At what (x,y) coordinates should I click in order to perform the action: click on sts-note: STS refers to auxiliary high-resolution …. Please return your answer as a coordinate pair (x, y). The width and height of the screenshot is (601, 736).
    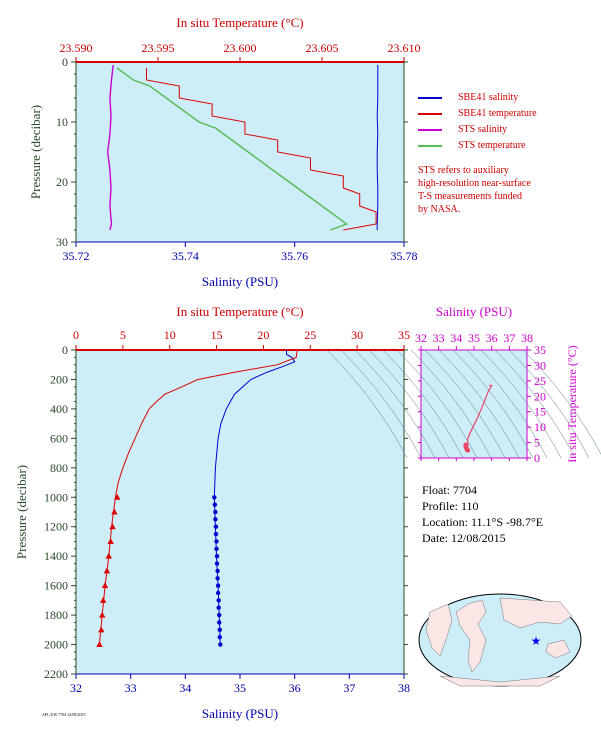
    Looking at the image, I should click on (474, 190).